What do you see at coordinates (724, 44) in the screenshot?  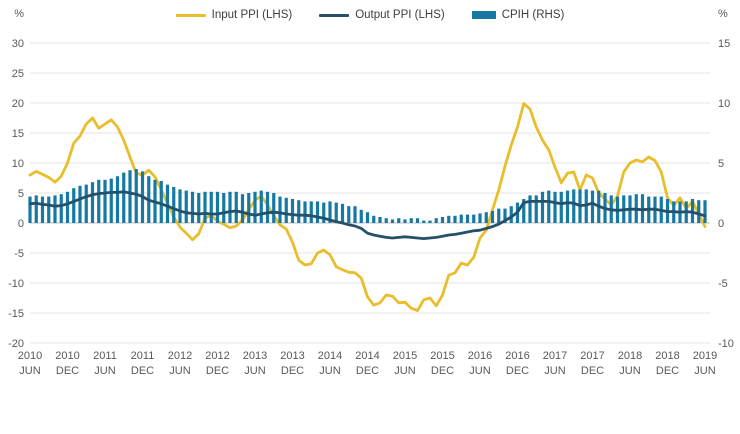 I see `right-axis-tick: 15` at bounding box center [724, 44].